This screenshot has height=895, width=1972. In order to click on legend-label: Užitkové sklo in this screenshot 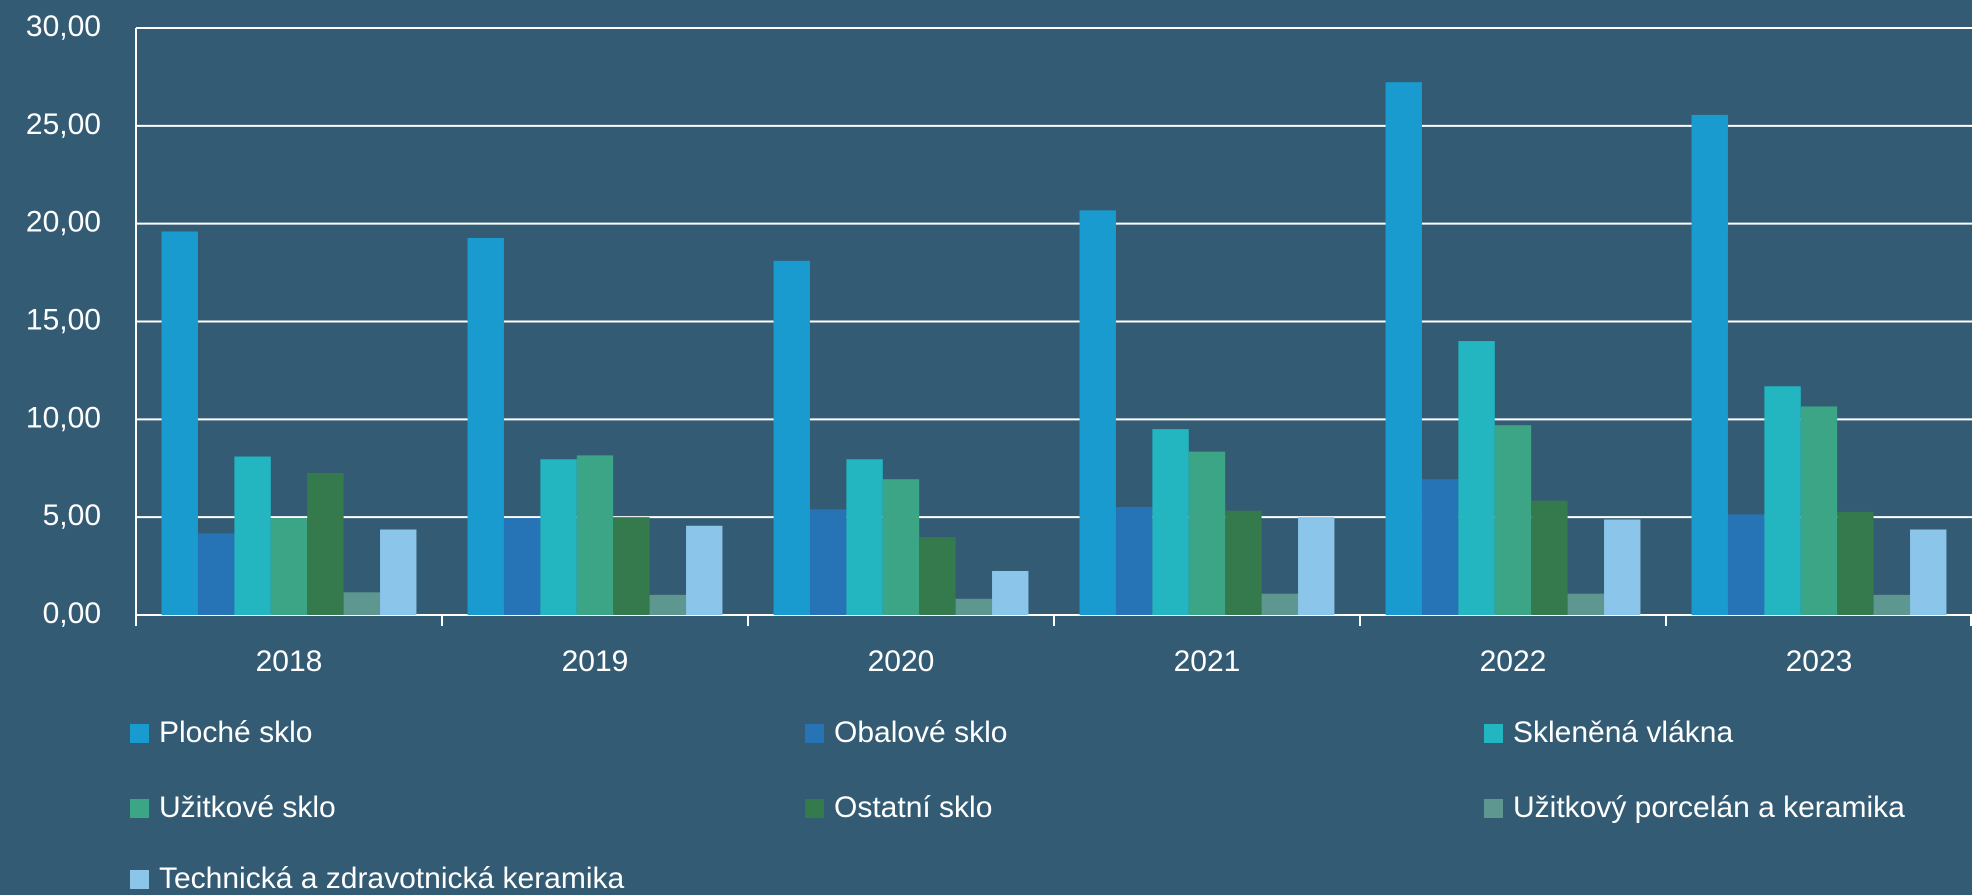, I will do `click(247, 807)`.